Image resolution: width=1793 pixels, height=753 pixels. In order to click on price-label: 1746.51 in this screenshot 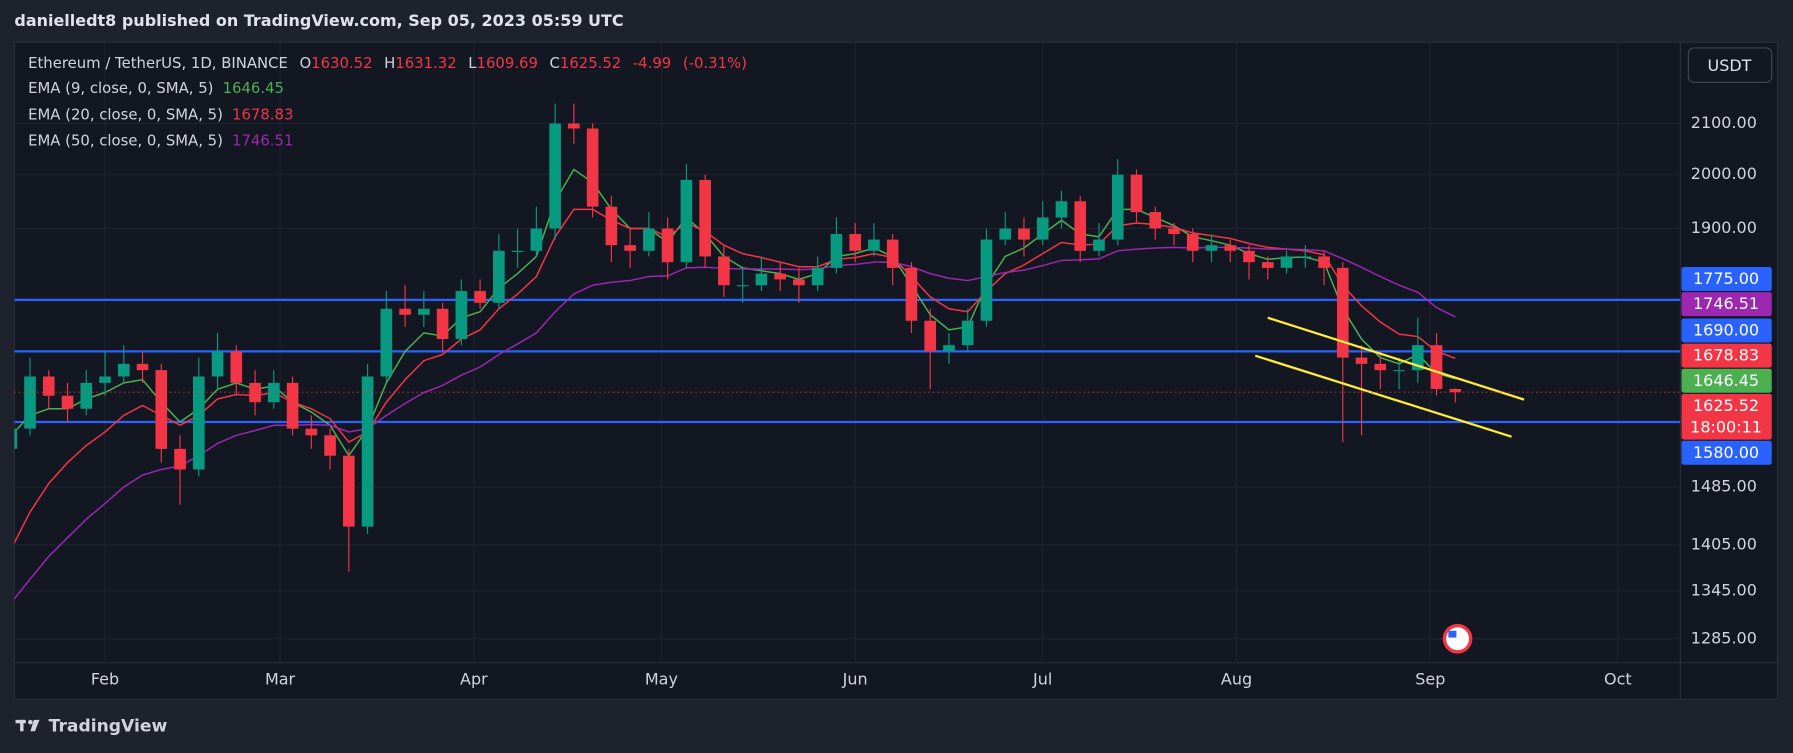, I will do `click(1726, 303)`.